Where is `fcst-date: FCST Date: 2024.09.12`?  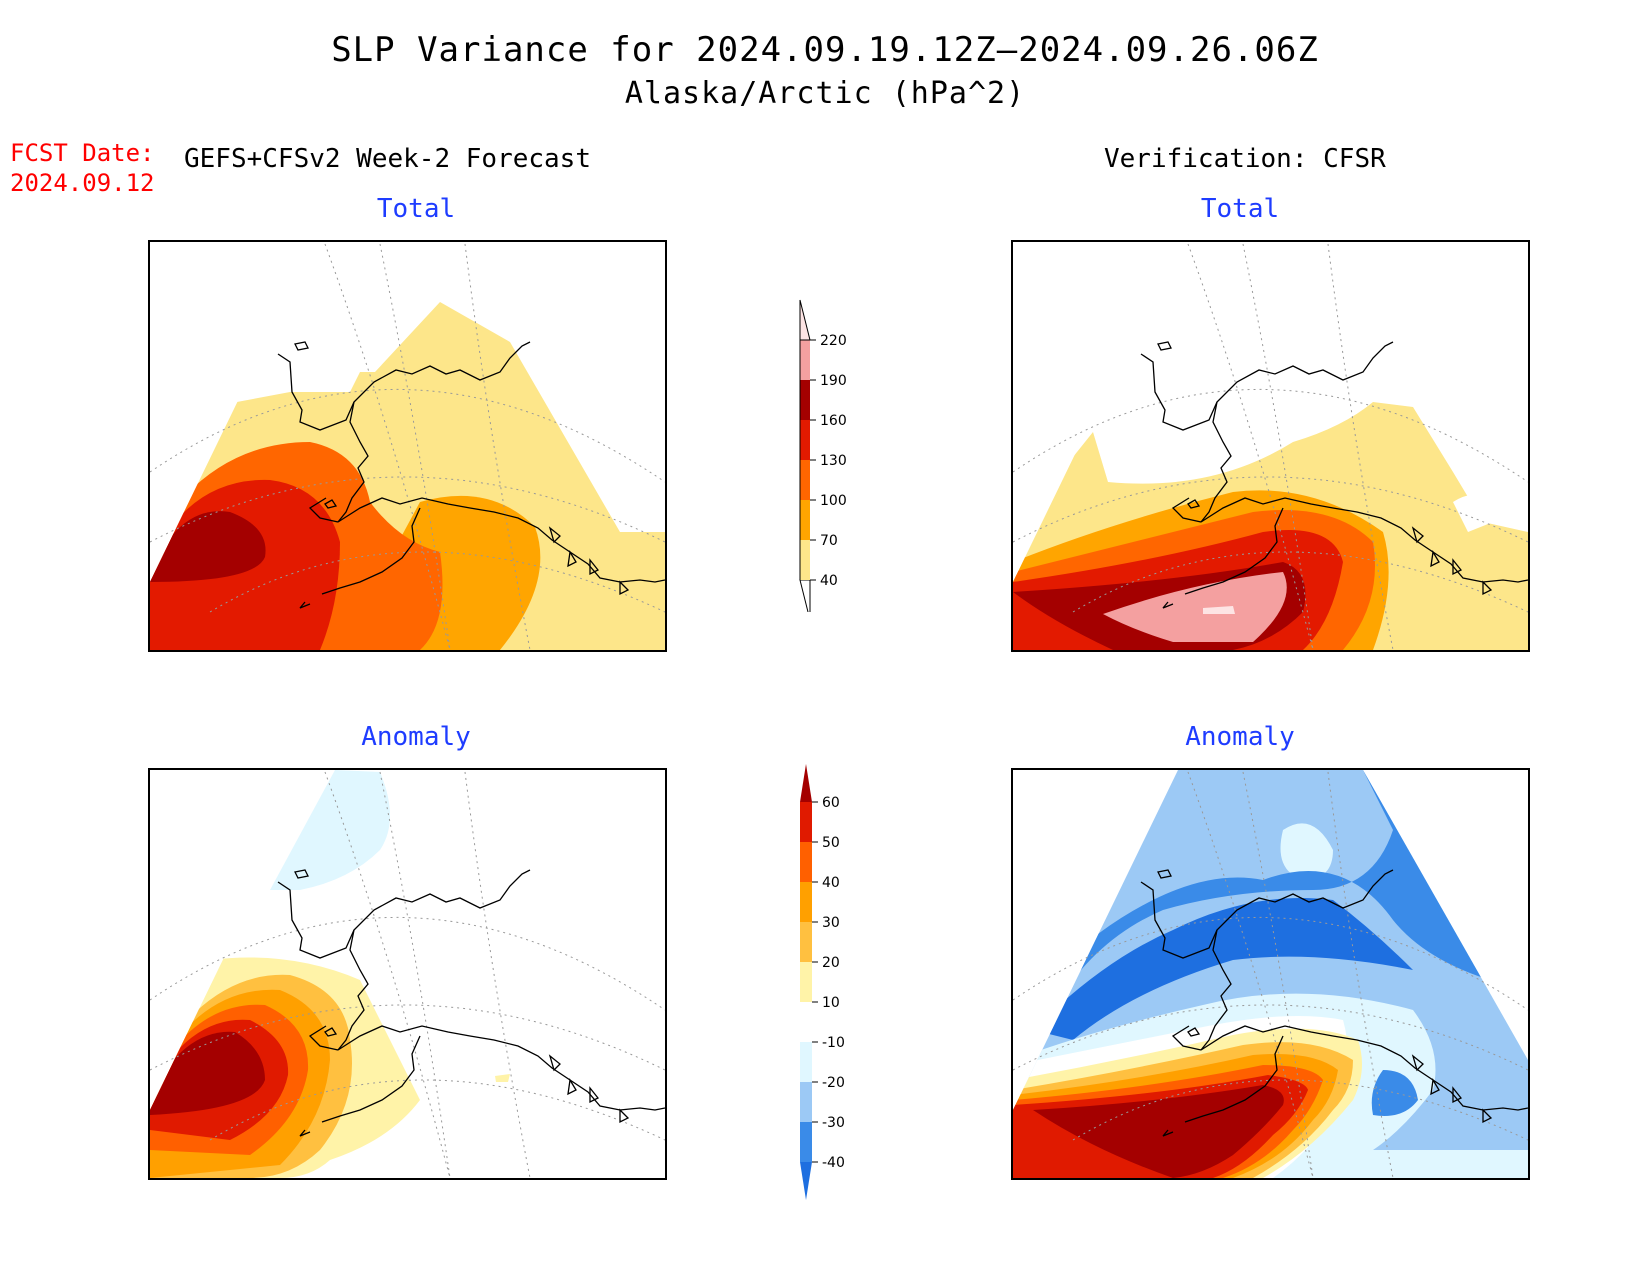
fcst-date: FCST Date: 2024.09.12 is located at coordinates (82, 168).